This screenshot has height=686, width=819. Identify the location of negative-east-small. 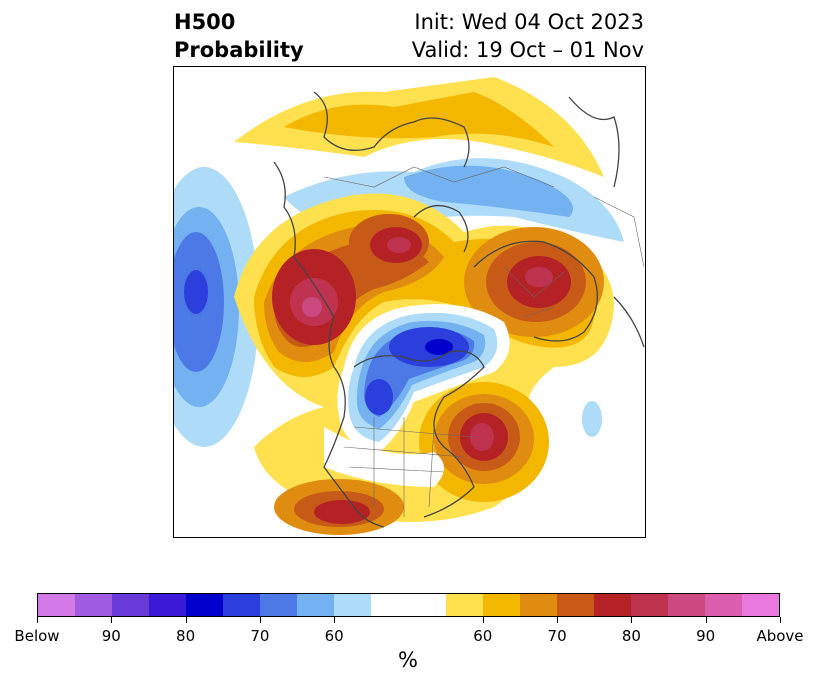
(592, 419).